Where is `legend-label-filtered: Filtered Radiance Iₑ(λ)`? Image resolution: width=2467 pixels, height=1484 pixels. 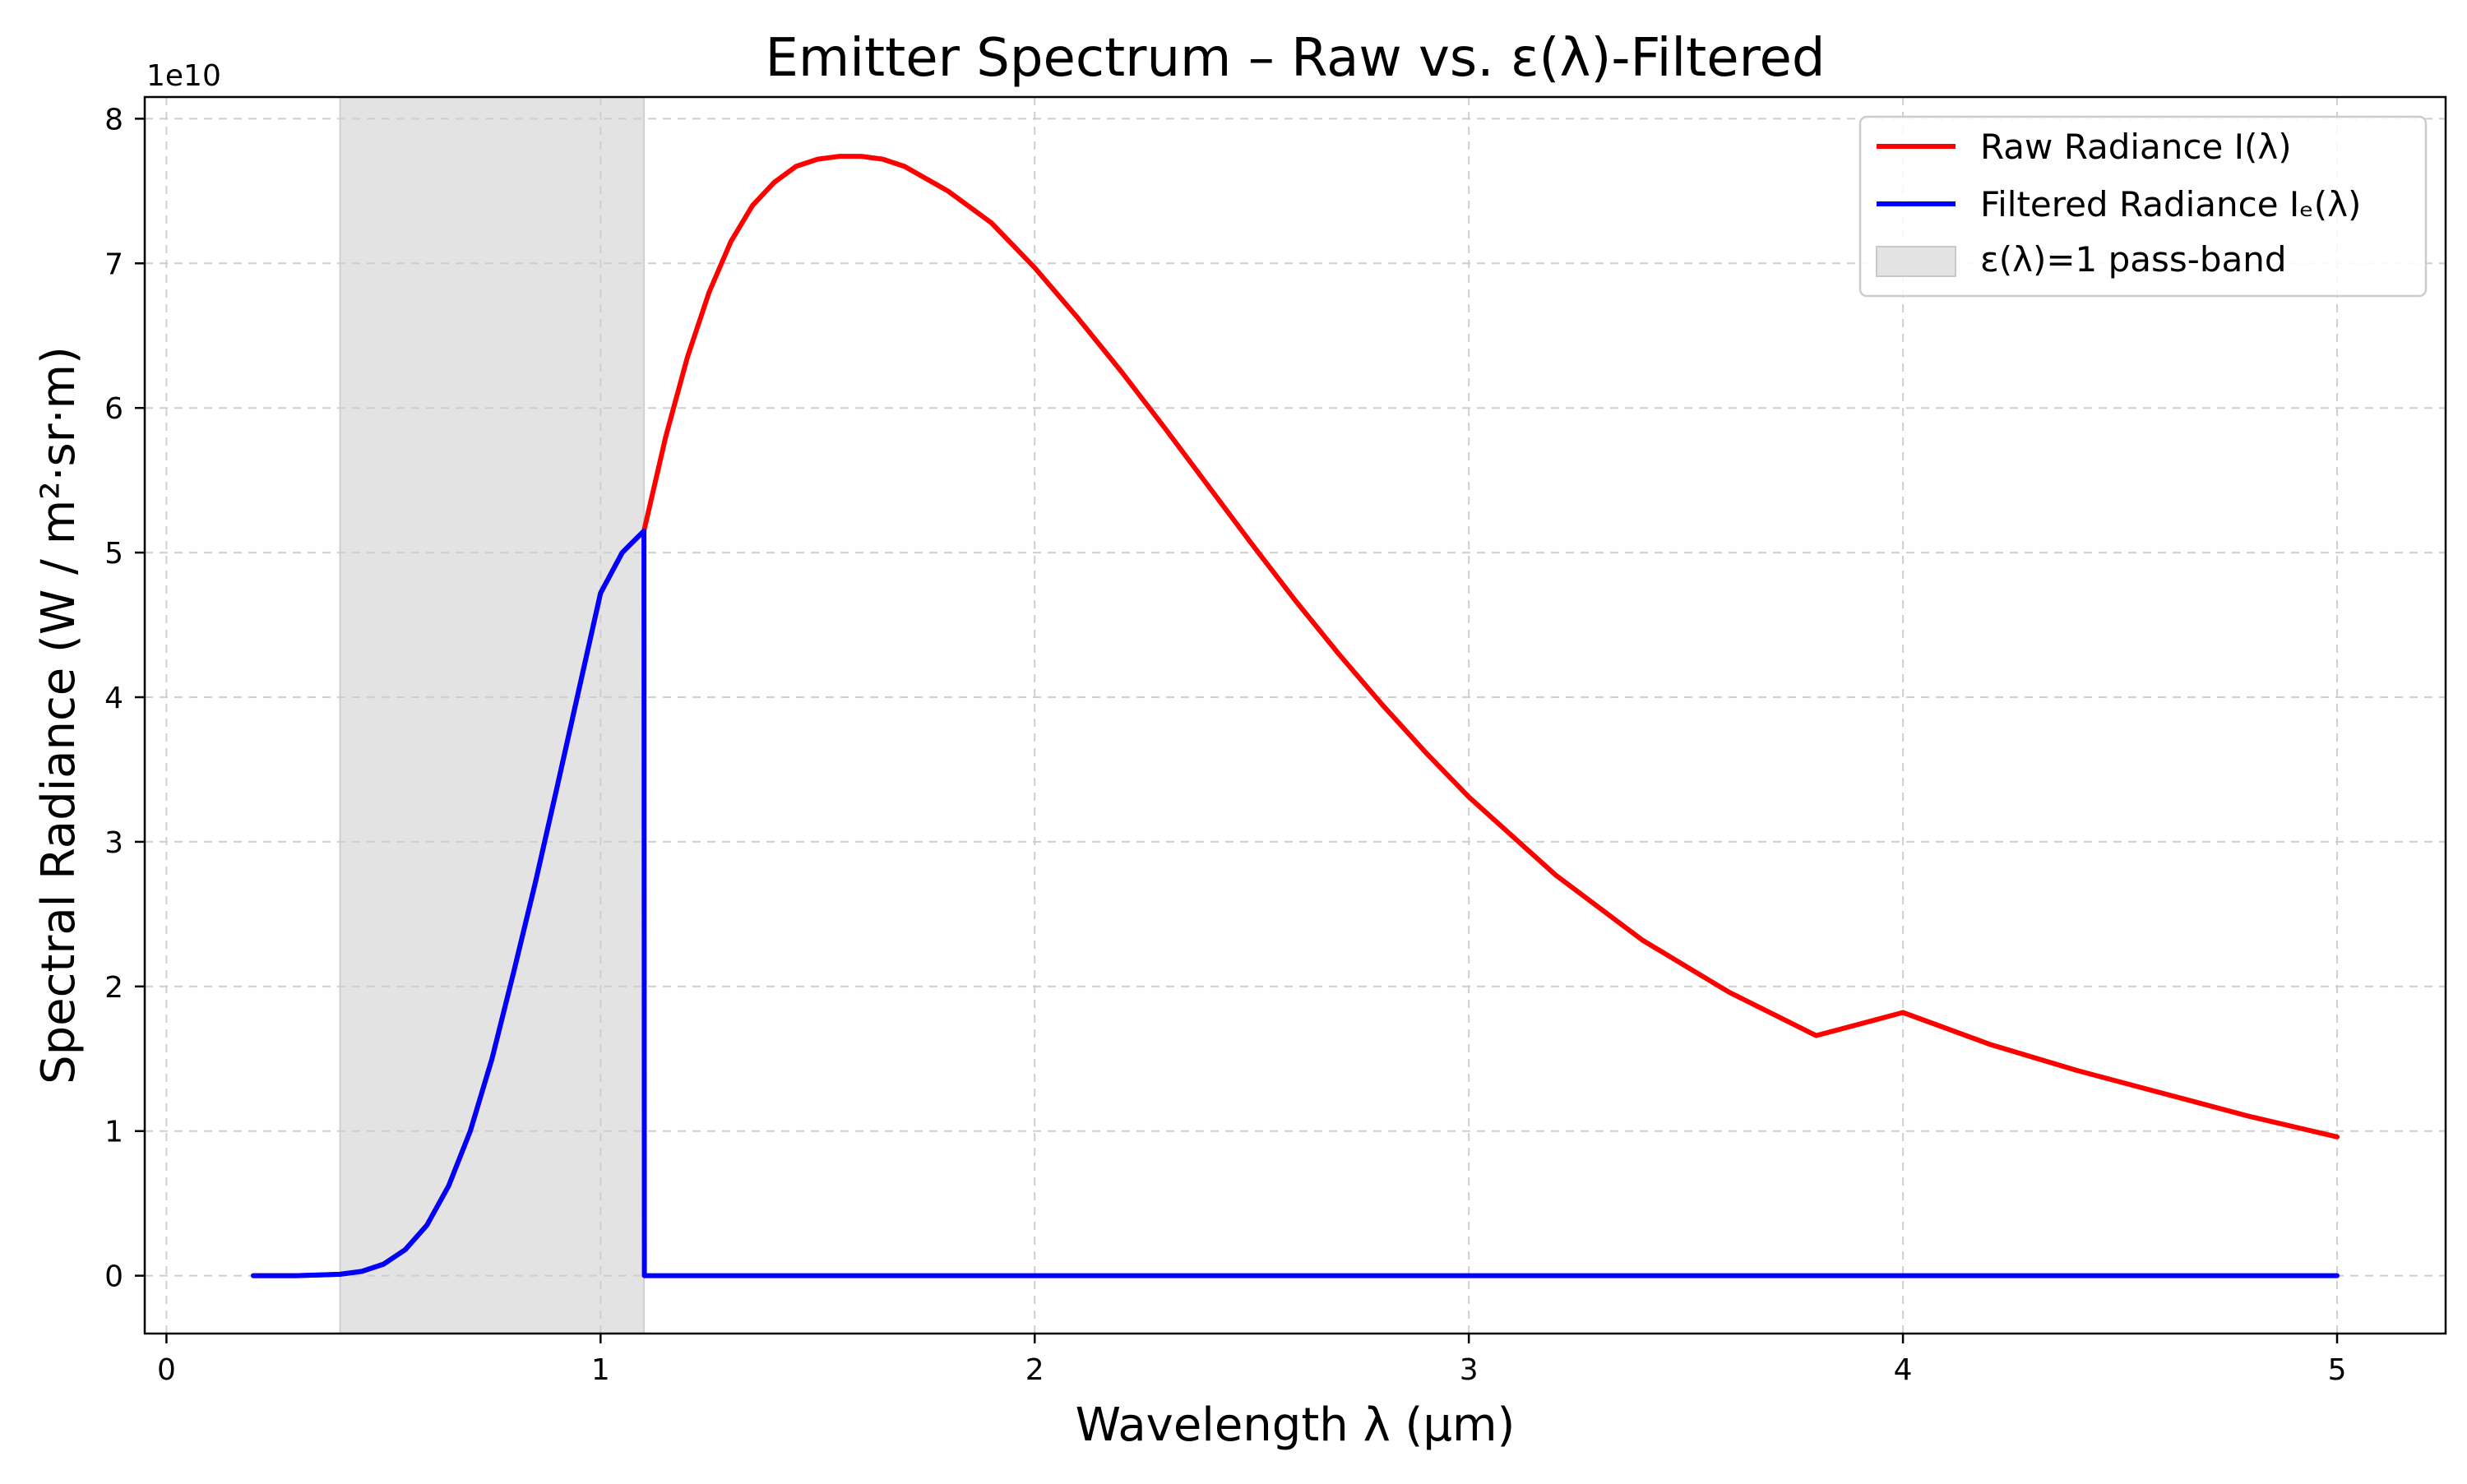 legend-label-filtered: Filtered Radiance Iₑ(λ) is located at coordinates (2171, 204).